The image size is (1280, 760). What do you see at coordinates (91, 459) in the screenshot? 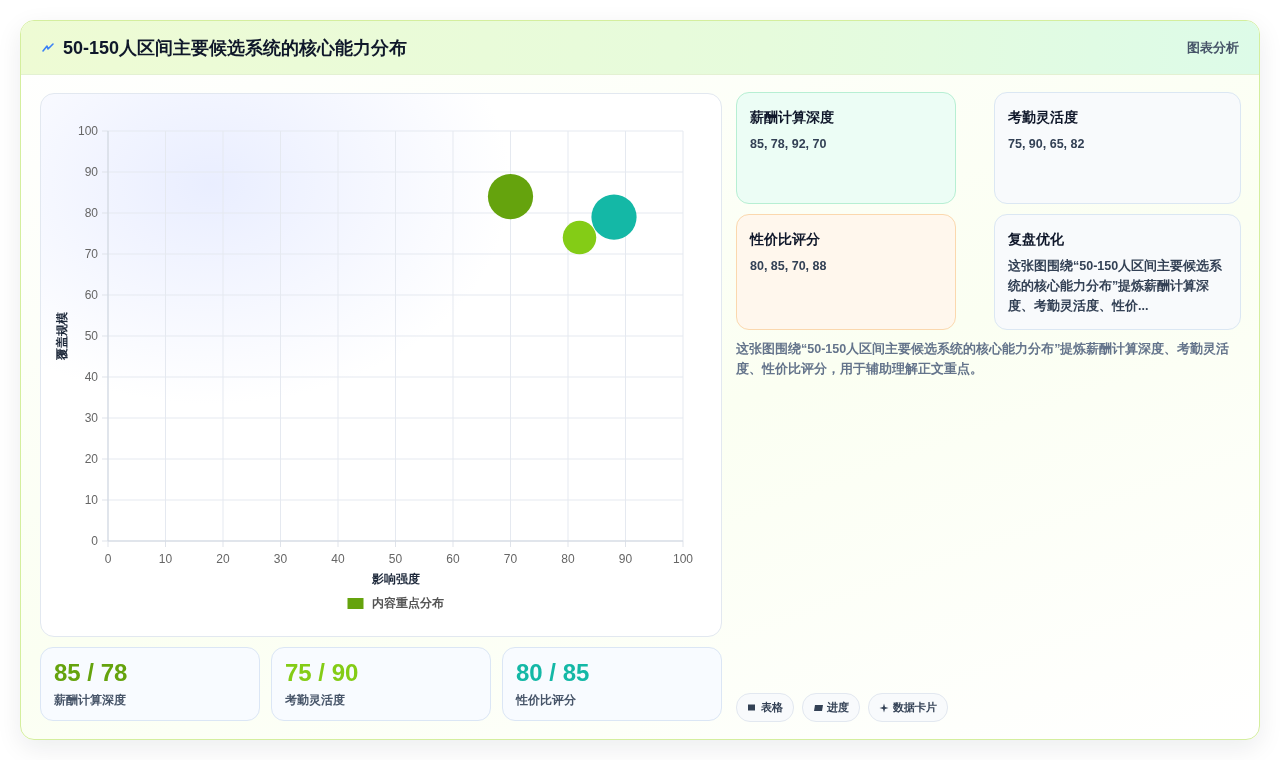
I see `y-tick-label: 20` at bounding box center [91, 459].